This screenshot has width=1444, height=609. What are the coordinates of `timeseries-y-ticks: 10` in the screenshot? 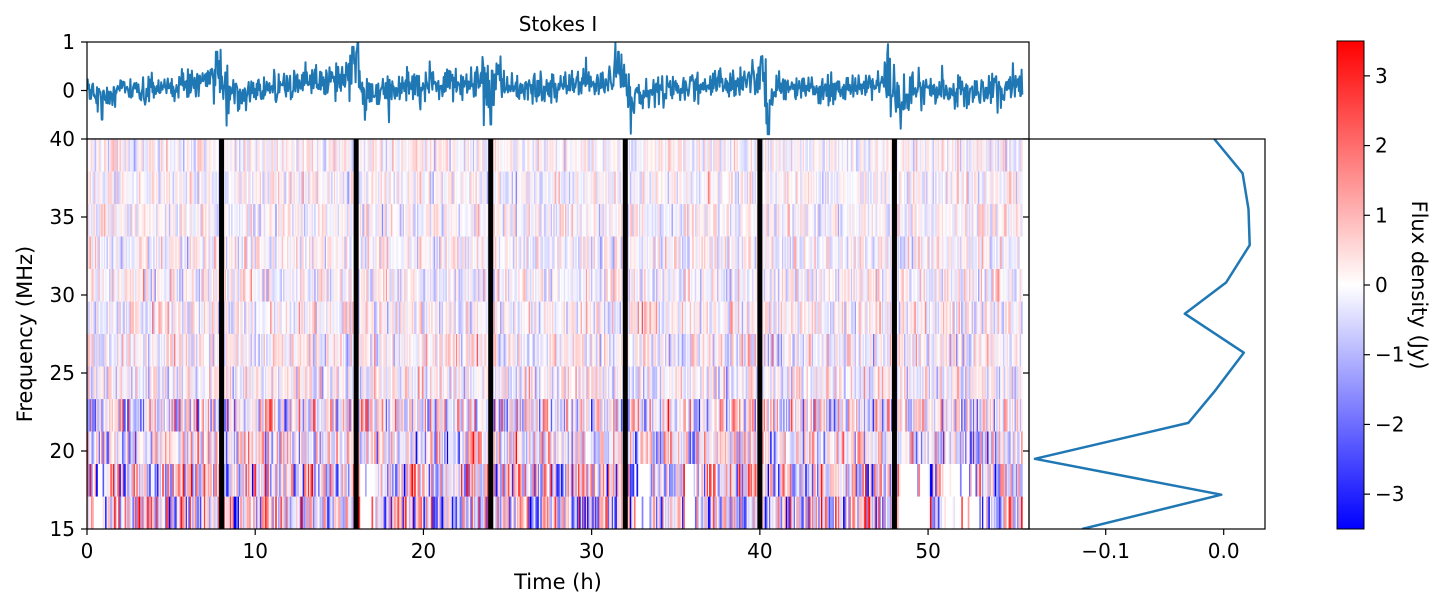 It's located at (74, 66).